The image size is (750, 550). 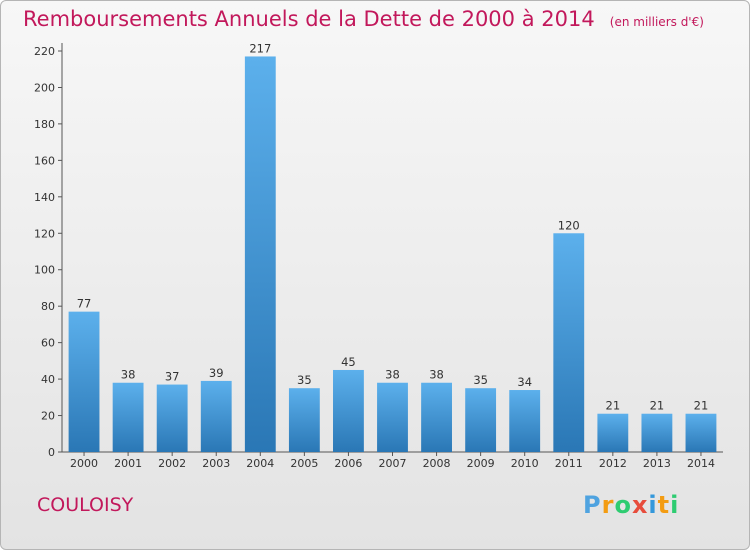 What do you see at coordinates (85, 505) in the screenshot?
I see `commune-name: COULOISY` at bounding box center [85, 505].